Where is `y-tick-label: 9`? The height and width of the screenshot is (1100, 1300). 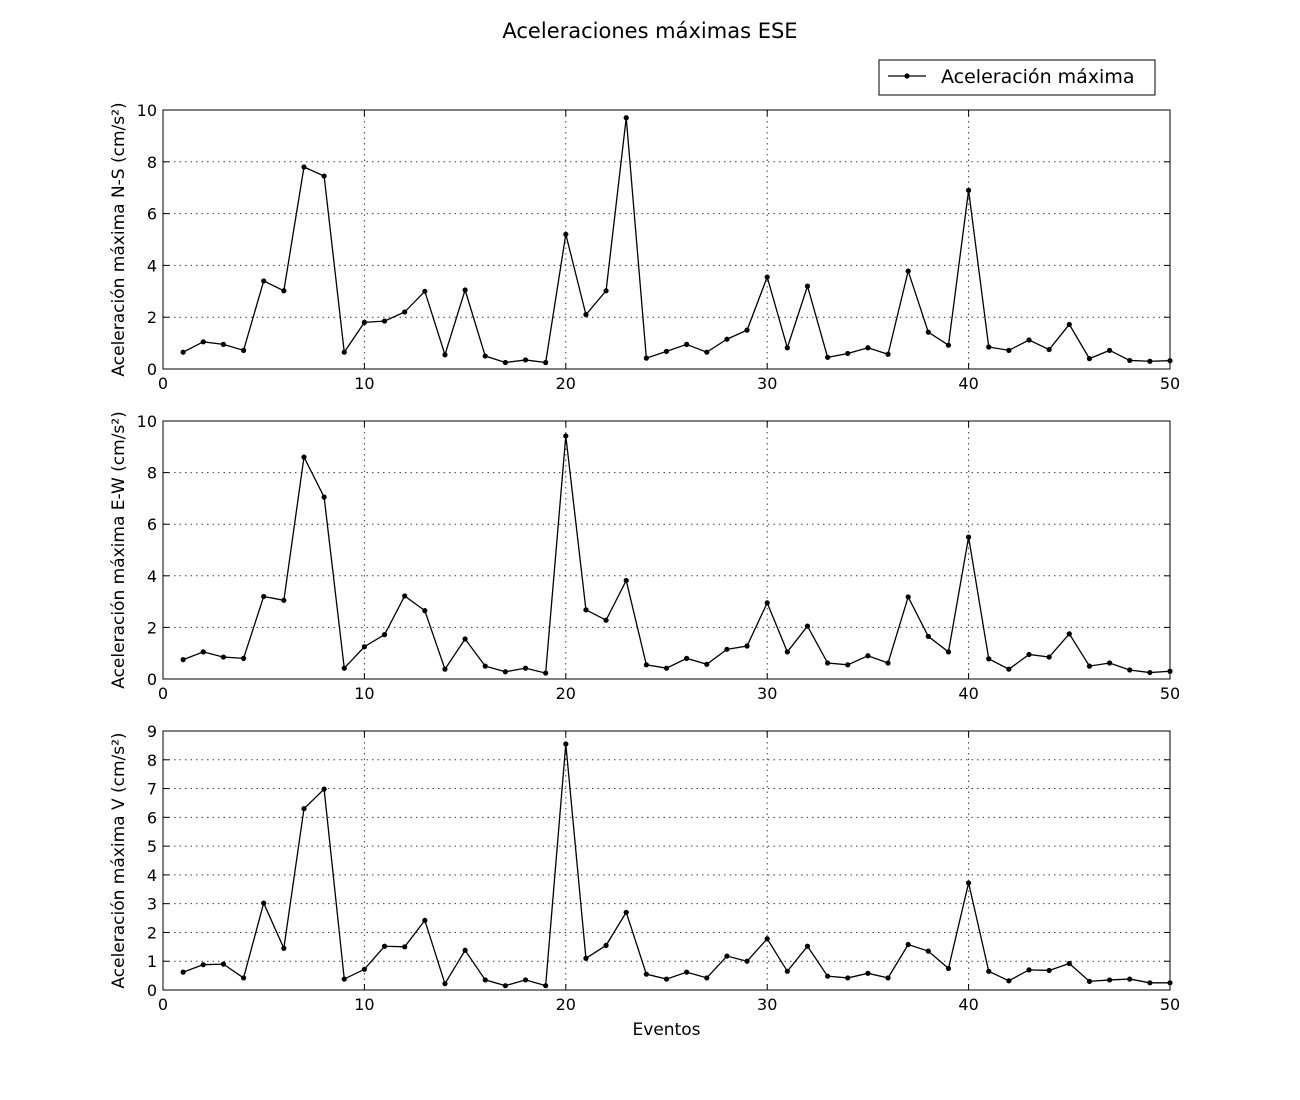 y-tick-label: 9 is located at coordinates (152, 731).